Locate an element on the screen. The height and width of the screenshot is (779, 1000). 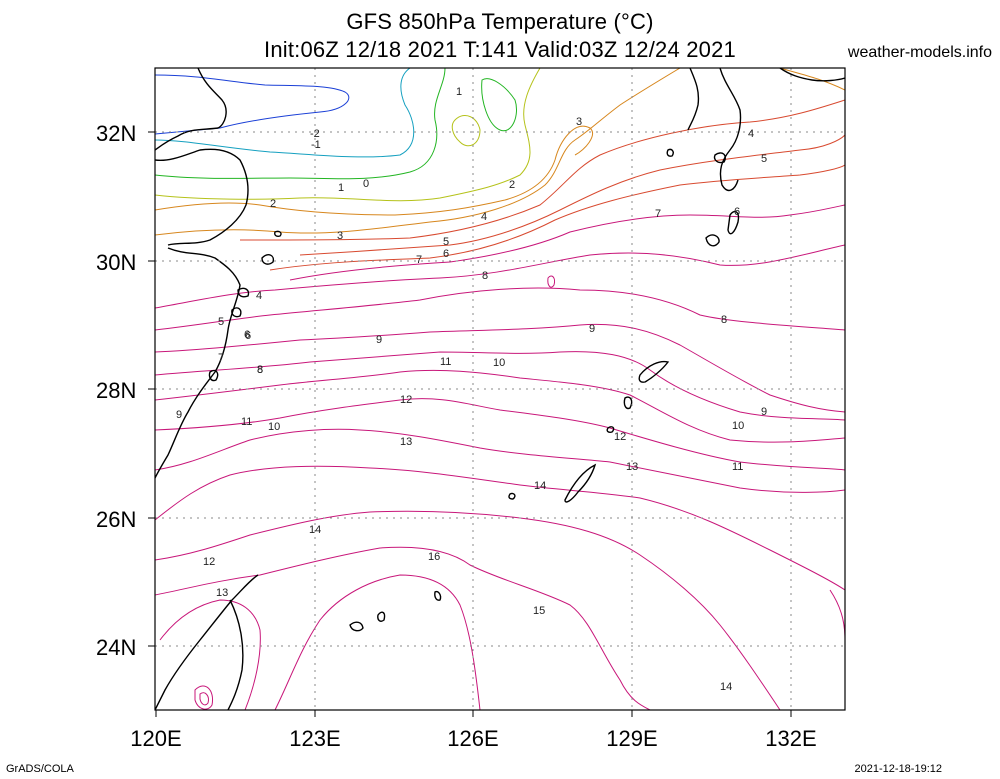
lon-label-123e: 123E is located at coordinates (314, 738).